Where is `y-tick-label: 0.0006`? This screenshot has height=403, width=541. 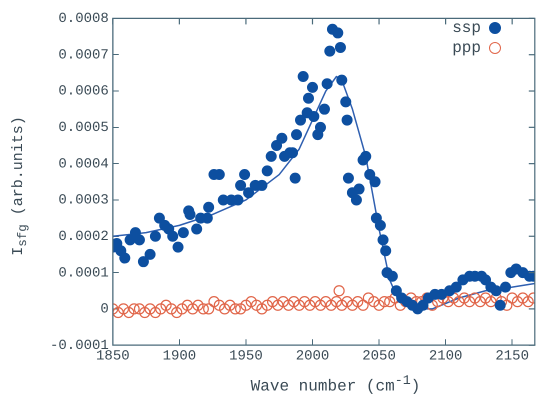
y-tick-label: 0.0006 is located at coordinates (83, 92).